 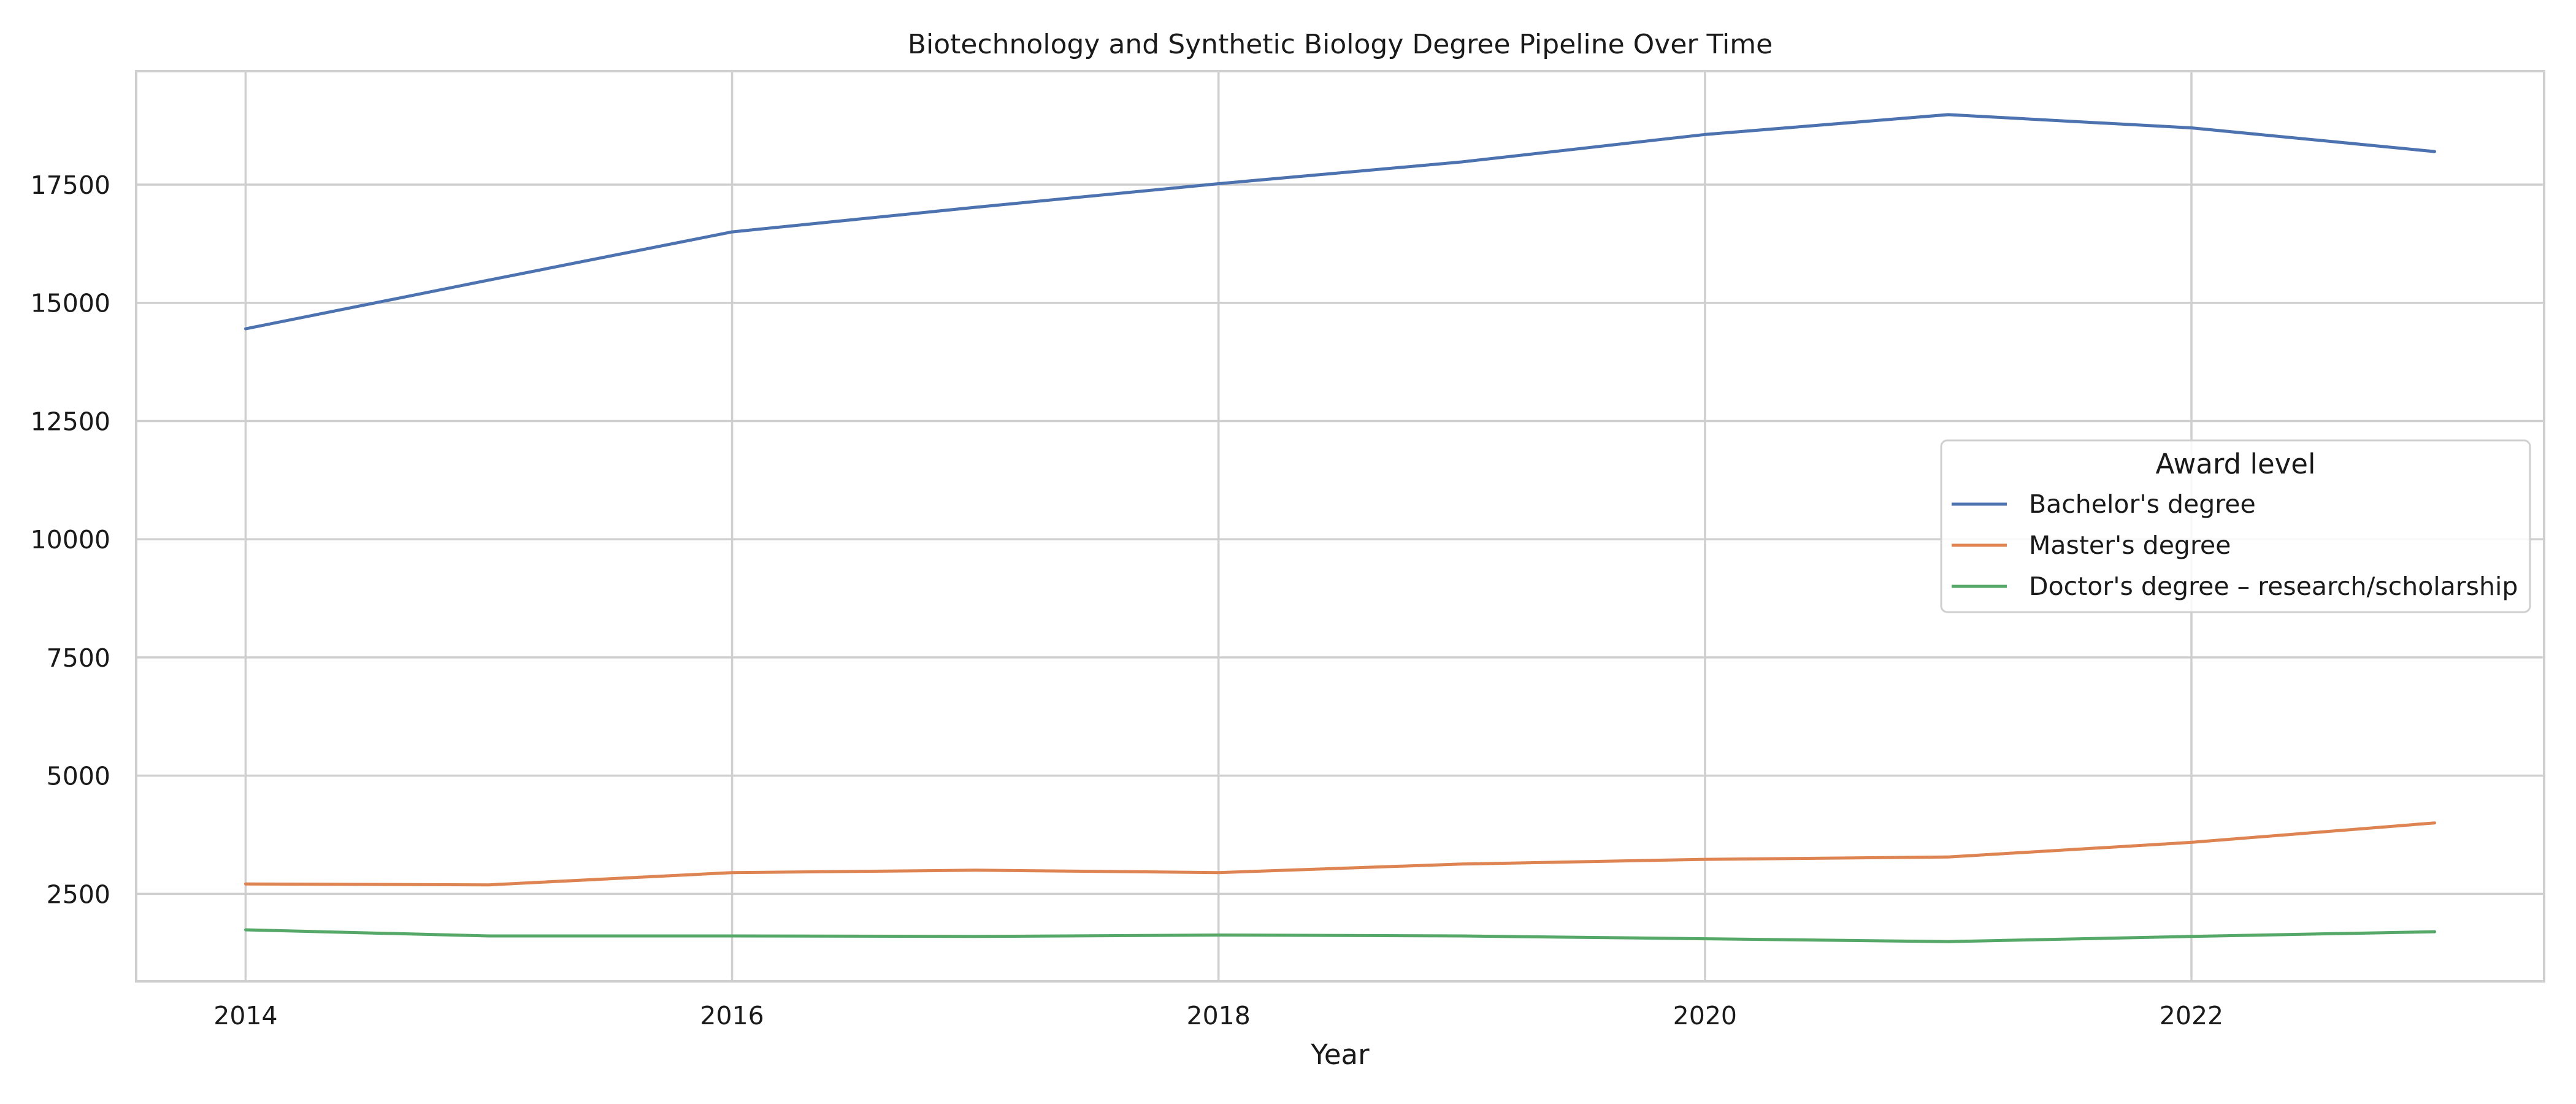 I want to click on legend-entry-2: Doctor's degree – research/scholarship, so click(x=2273, y=586).